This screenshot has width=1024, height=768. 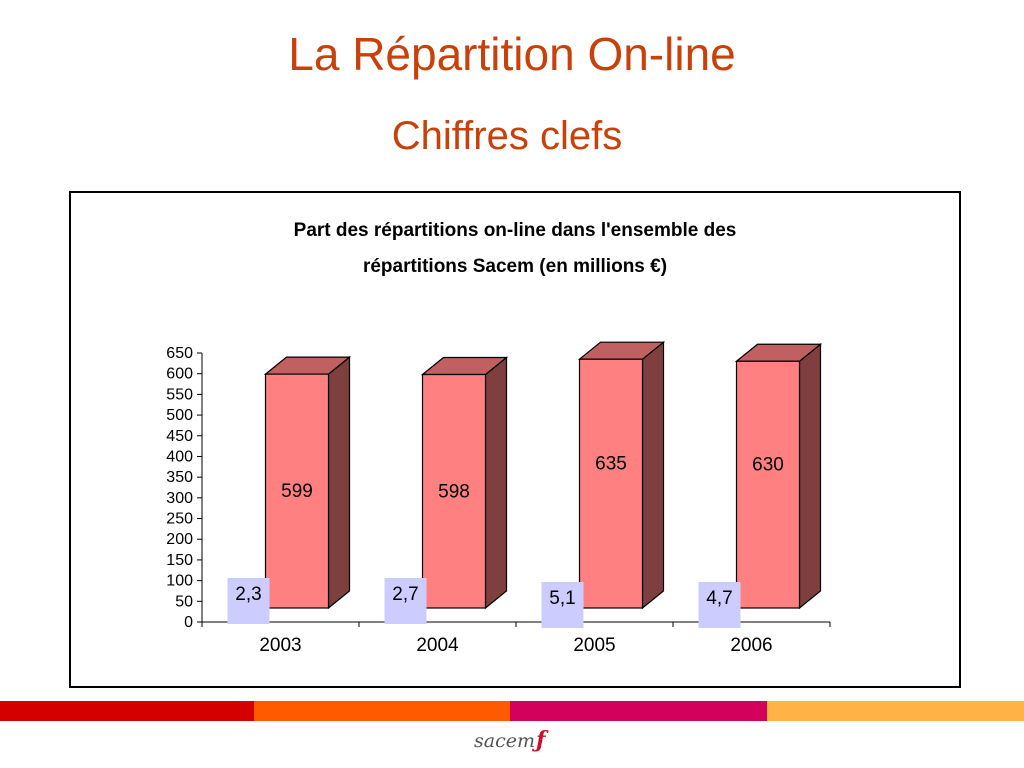 What do you see at coordinates (179, 539) in the screenshot?
I see `y-tick-label: 200` at bounding box center [179, 539].